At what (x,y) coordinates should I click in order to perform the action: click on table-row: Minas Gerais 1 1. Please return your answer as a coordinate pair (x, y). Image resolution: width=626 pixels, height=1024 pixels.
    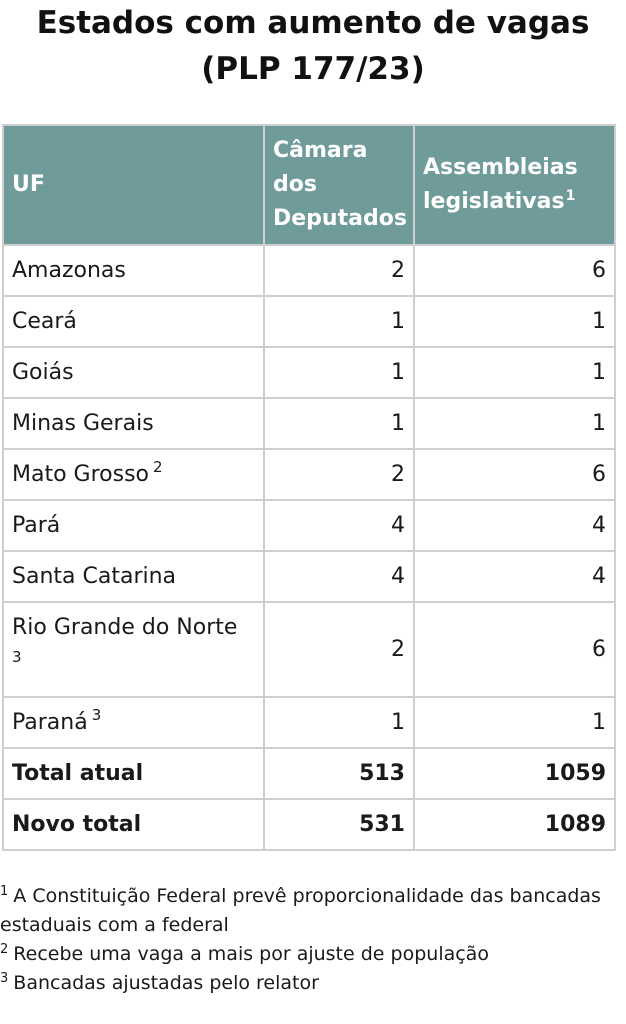
    Looking at the image, I should click on (309, 423).